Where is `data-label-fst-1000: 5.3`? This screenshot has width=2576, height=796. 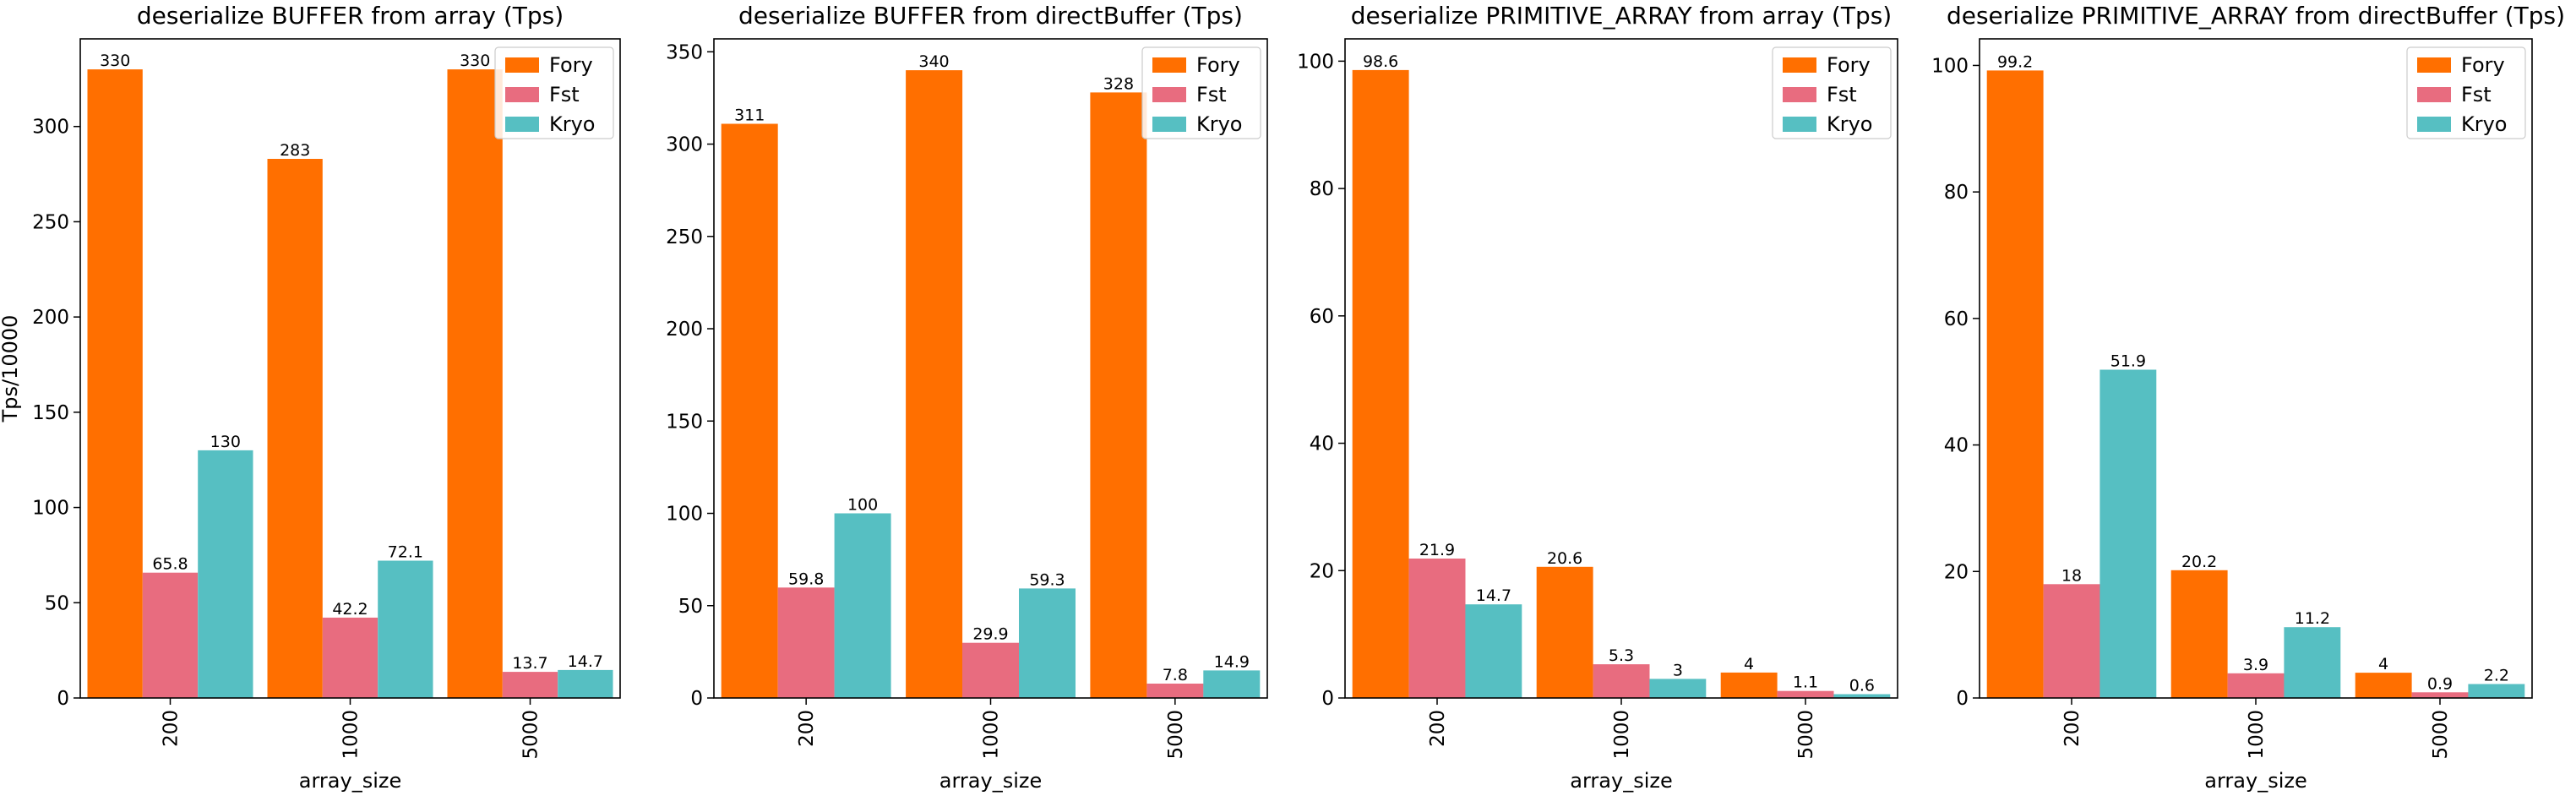
data-label-fst-1000: 5.3 is located at coordinates (1621, 656).